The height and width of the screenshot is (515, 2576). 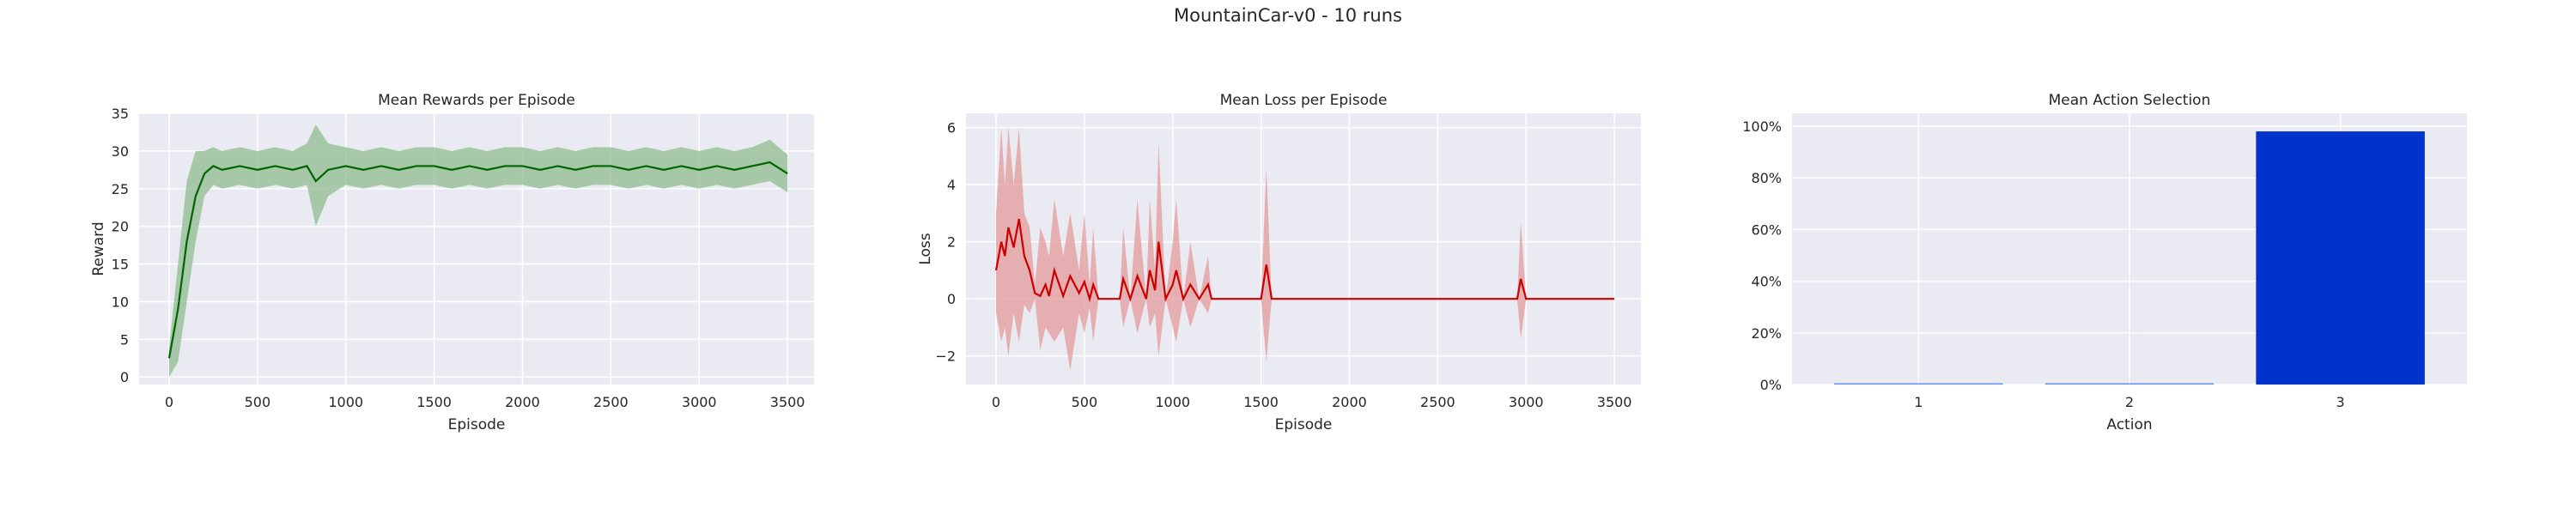 What do you see at coordinates (124, 377) in the screenshot?
I see `rewards-y-tick-label: 0` at bounding box center [124, 377].